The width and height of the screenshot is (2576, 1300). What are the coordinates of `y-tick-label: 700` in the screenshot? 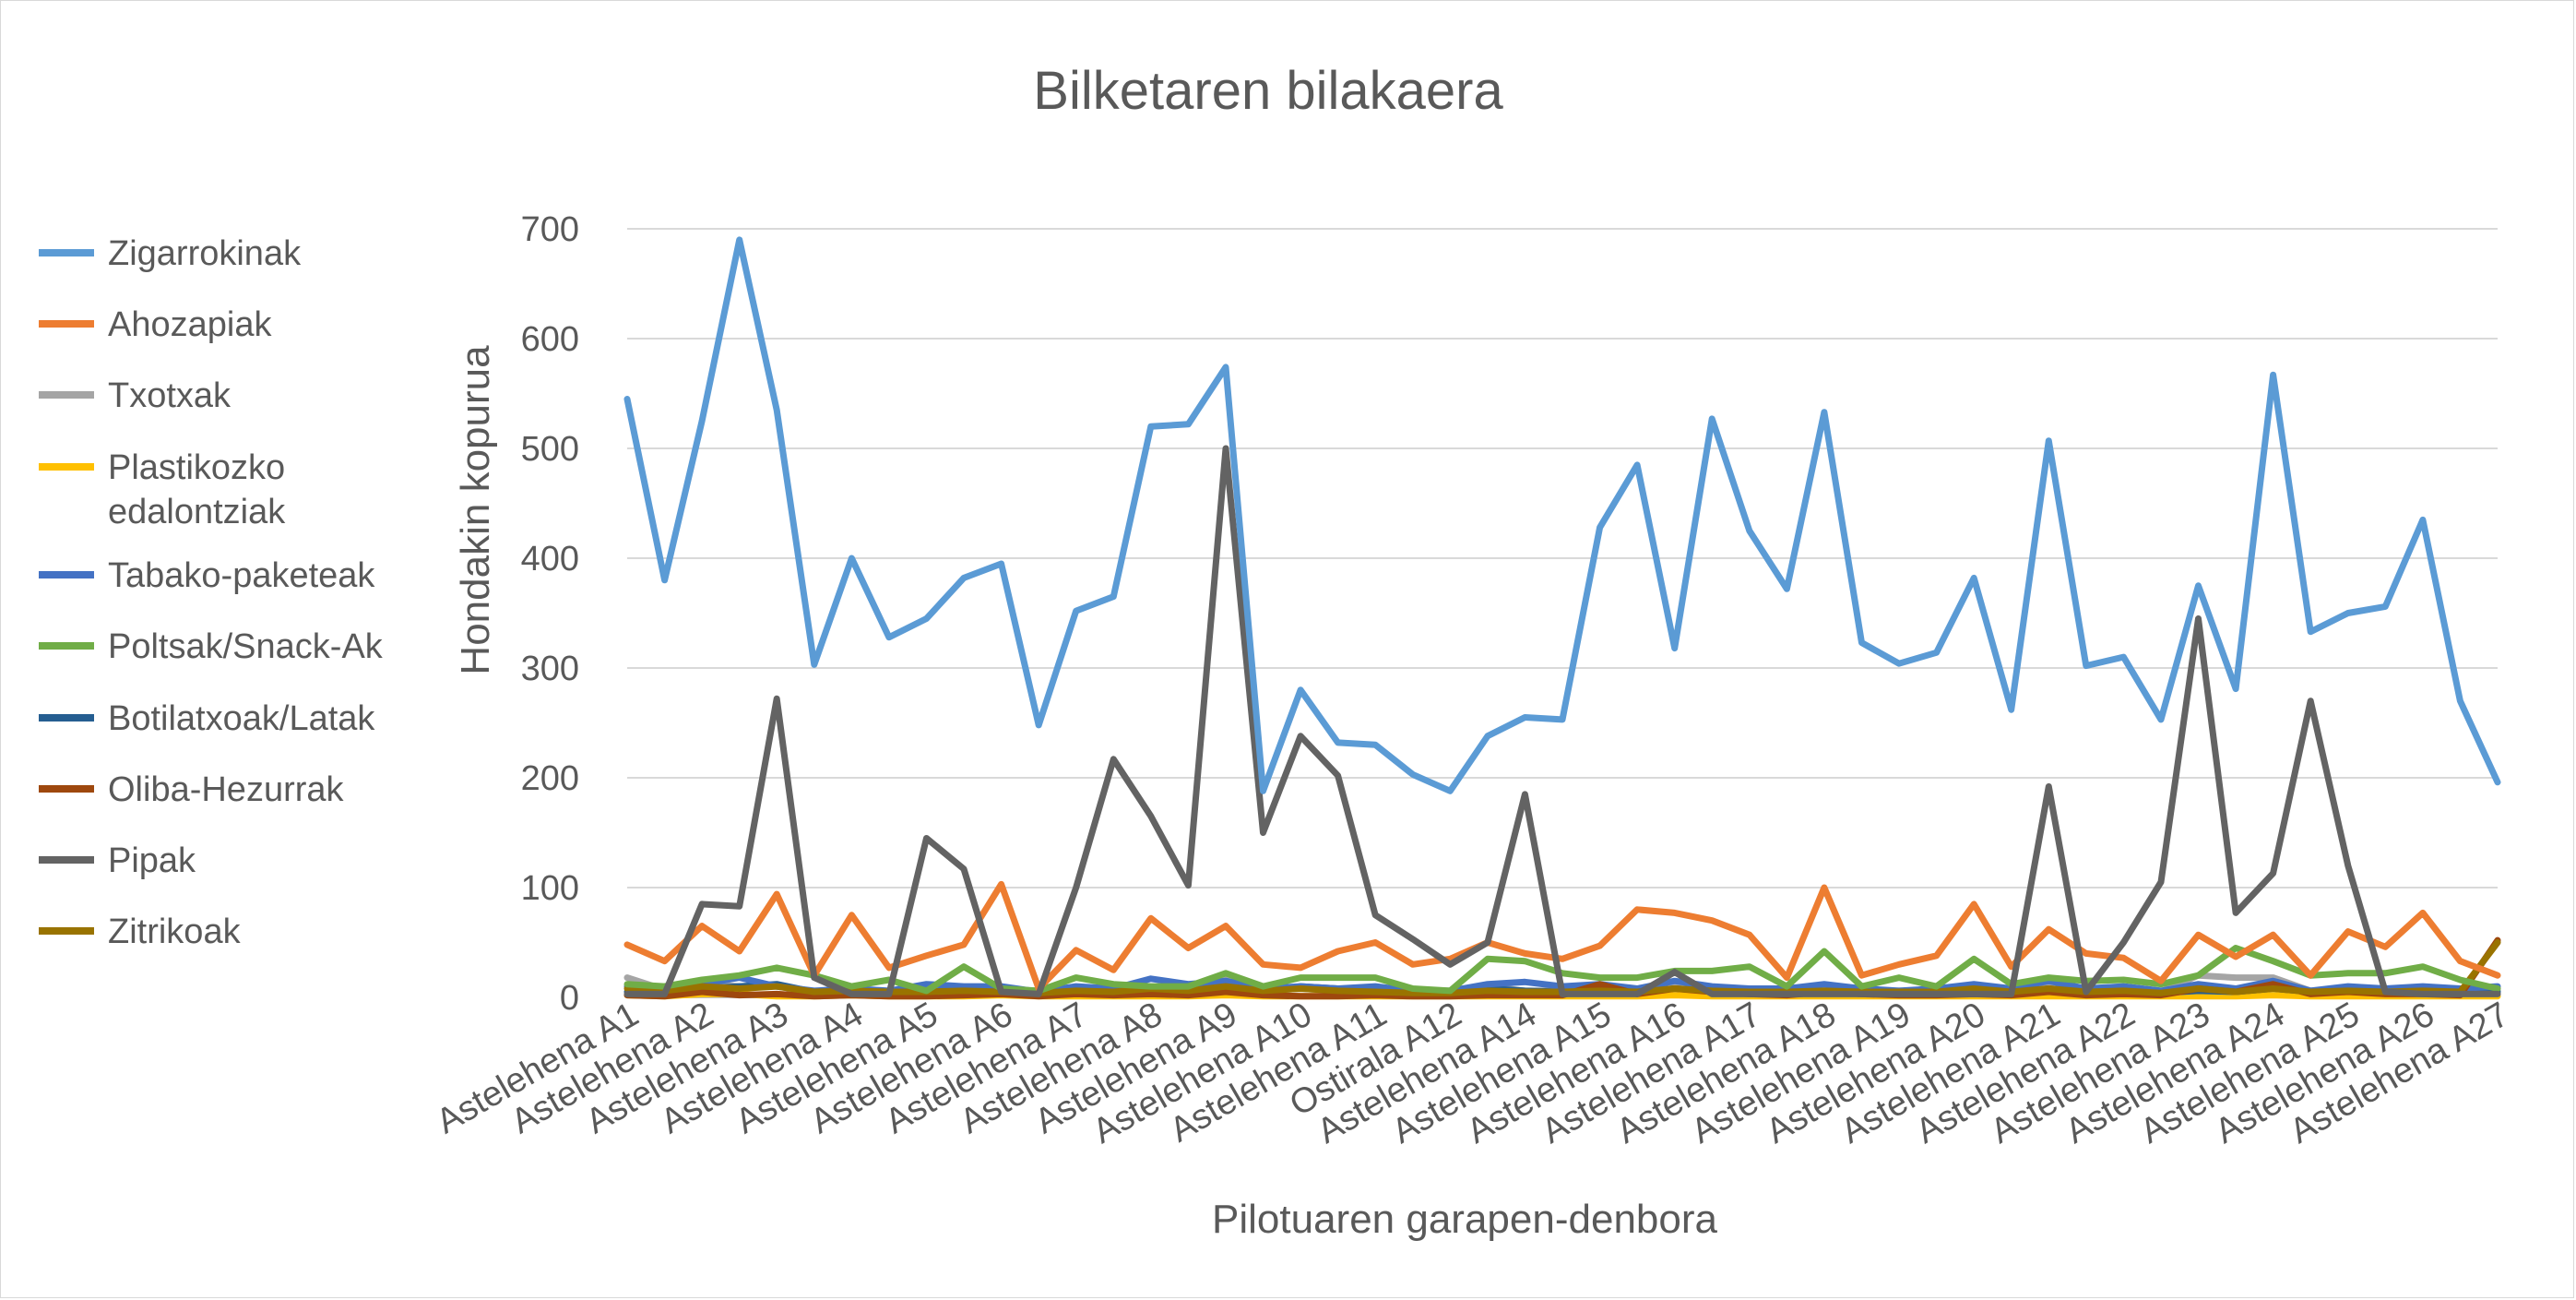 It's located at (550, 230).